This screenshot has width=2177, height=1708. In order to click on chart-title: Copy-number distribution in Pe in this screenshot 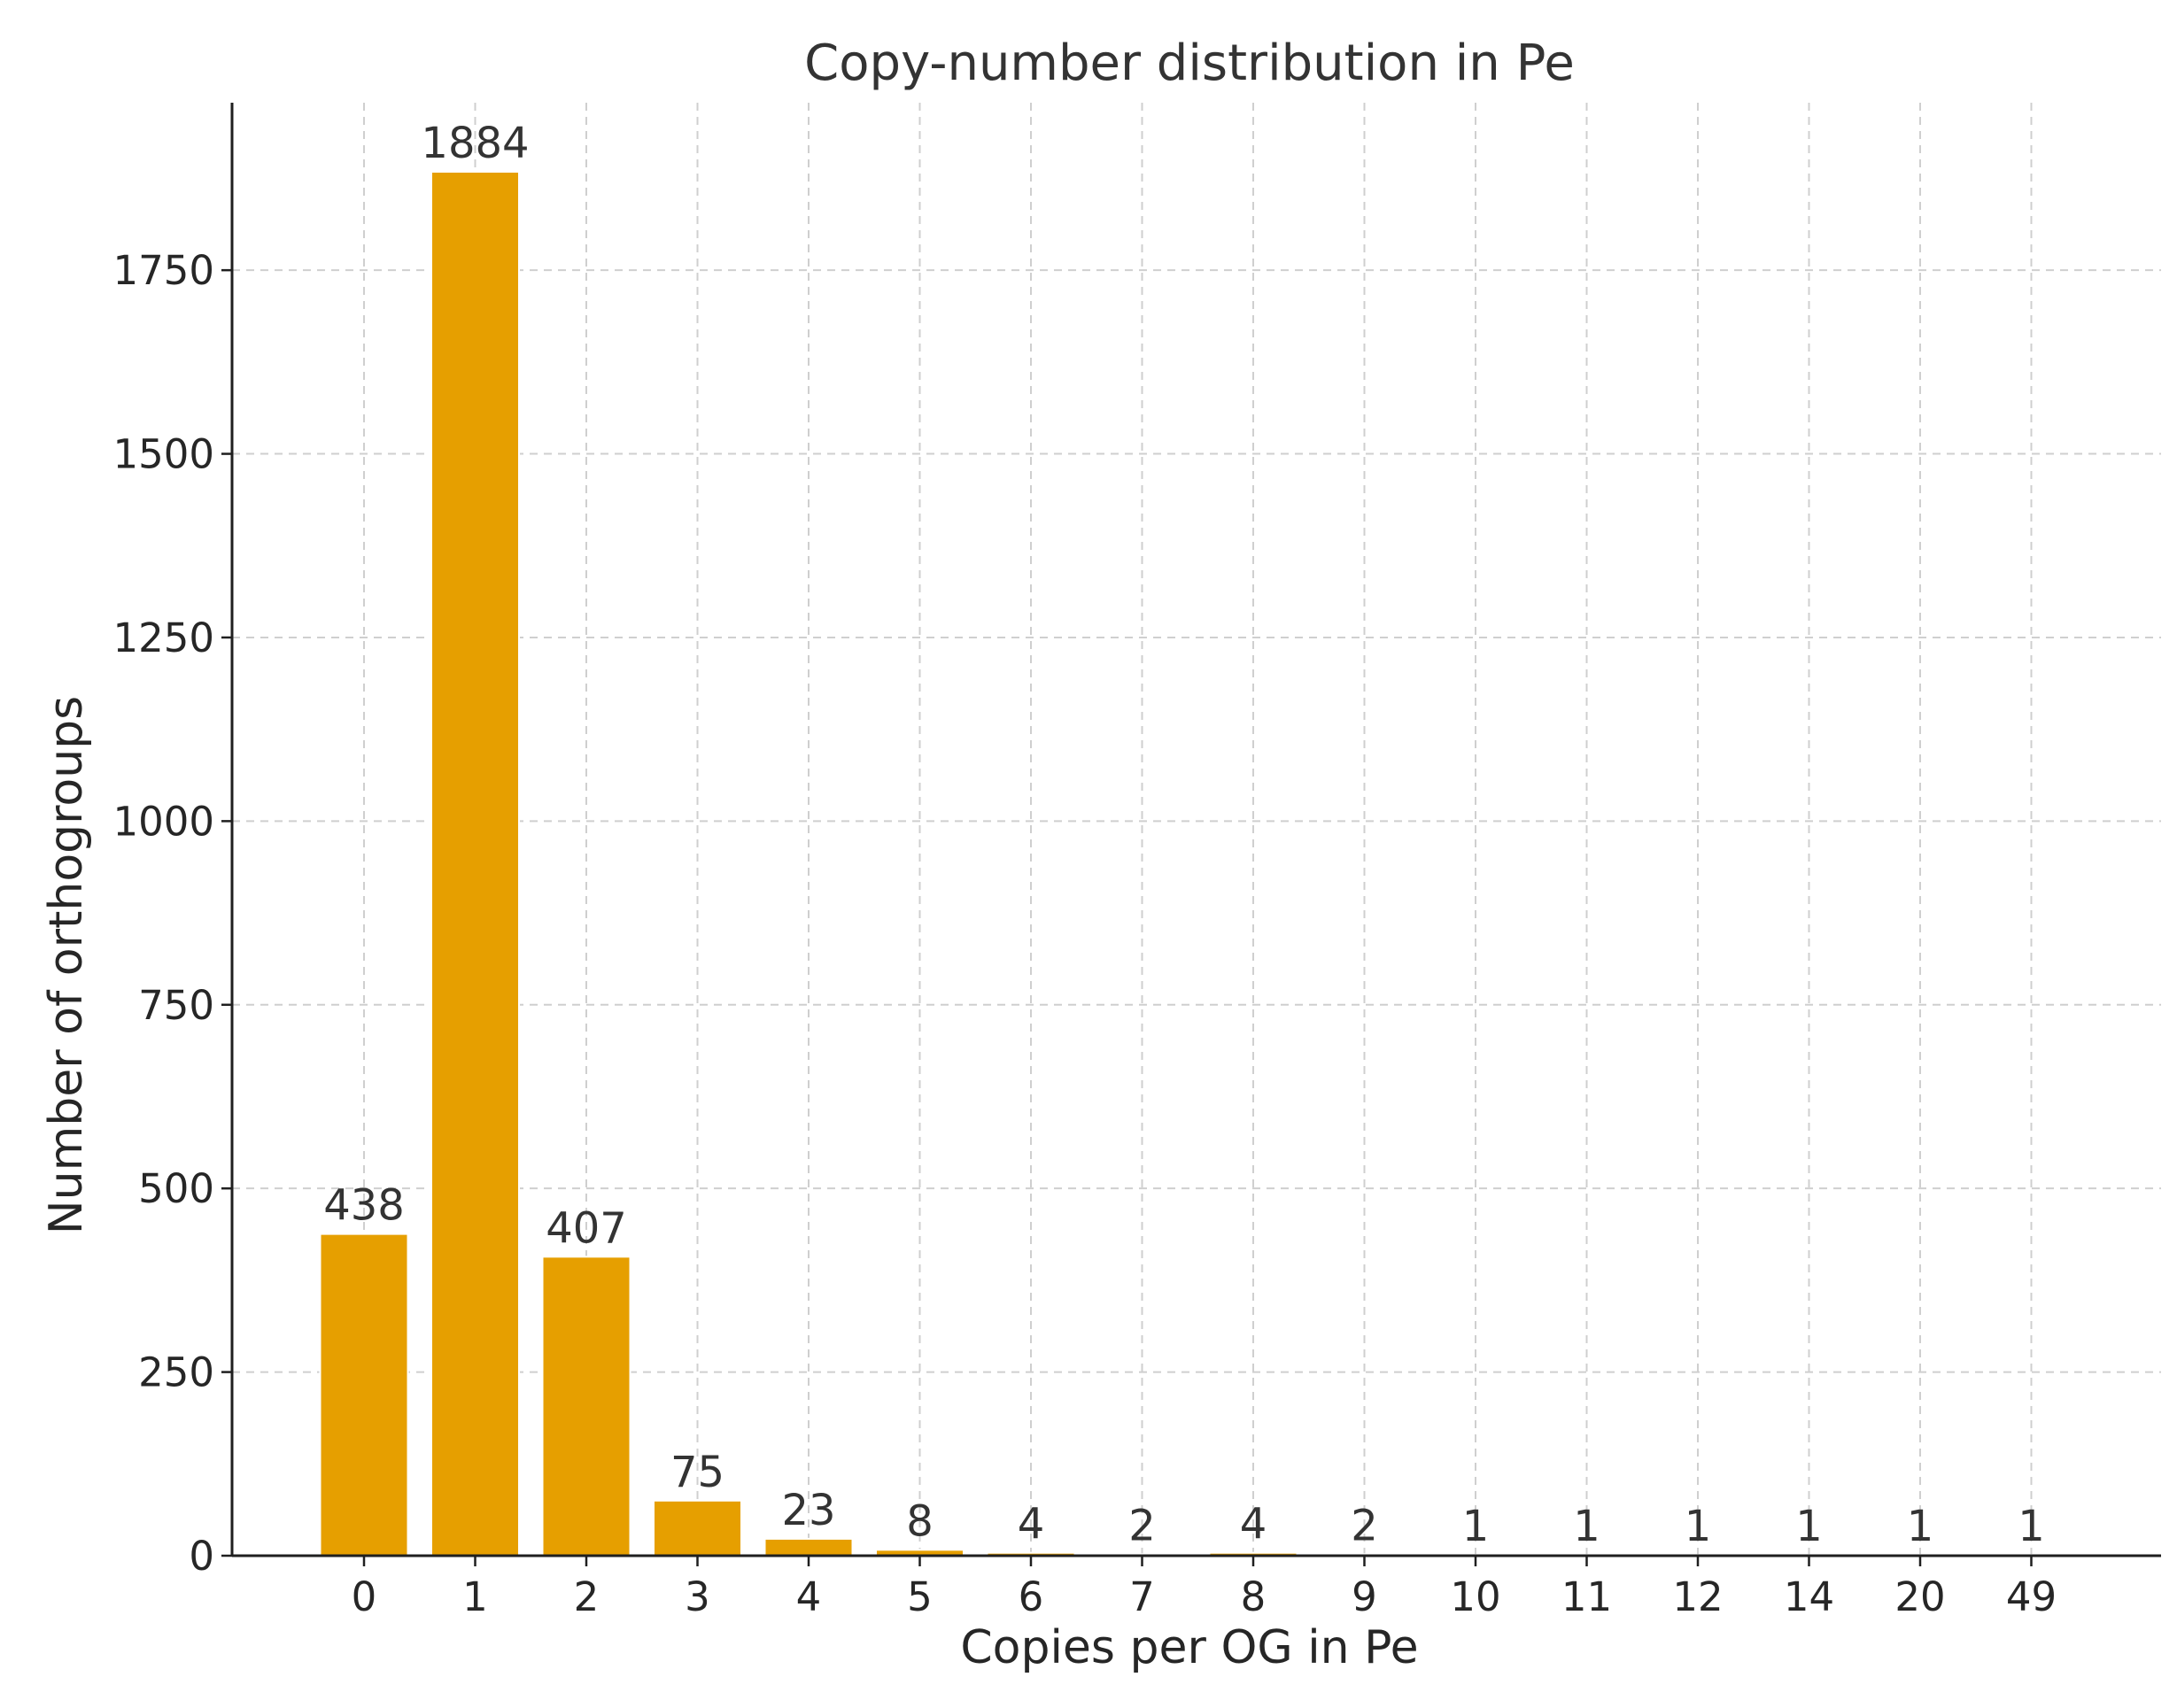, I will do `click(1189, 63)`.